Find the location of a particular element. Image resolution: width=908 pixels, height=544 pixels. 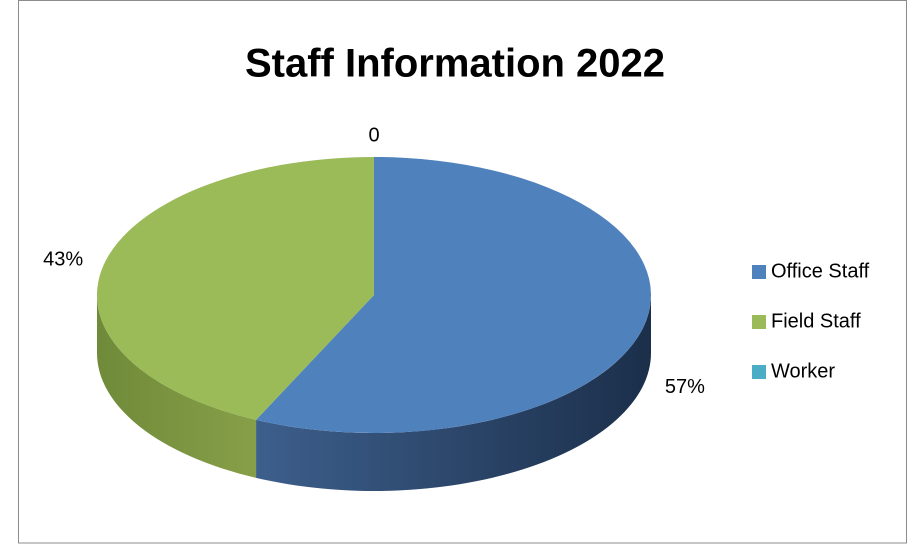

data-label: 0 is located at coordinates (373, 136).